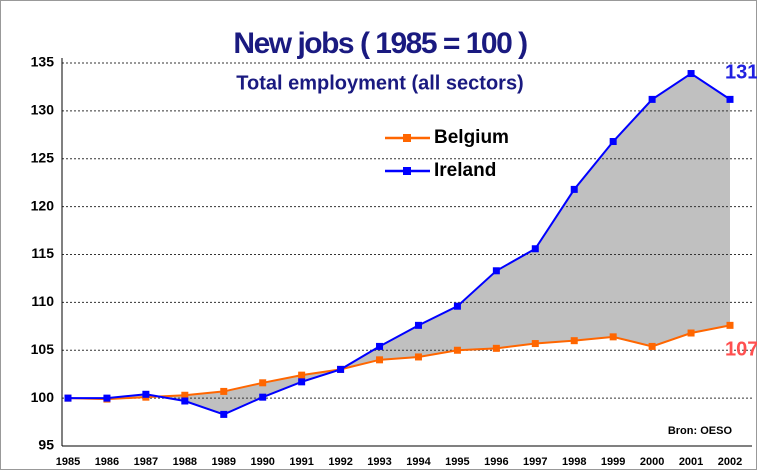 This screenshot has width=757, height=470. I want to click on x-tick-label: 1992, so click(340, 462).